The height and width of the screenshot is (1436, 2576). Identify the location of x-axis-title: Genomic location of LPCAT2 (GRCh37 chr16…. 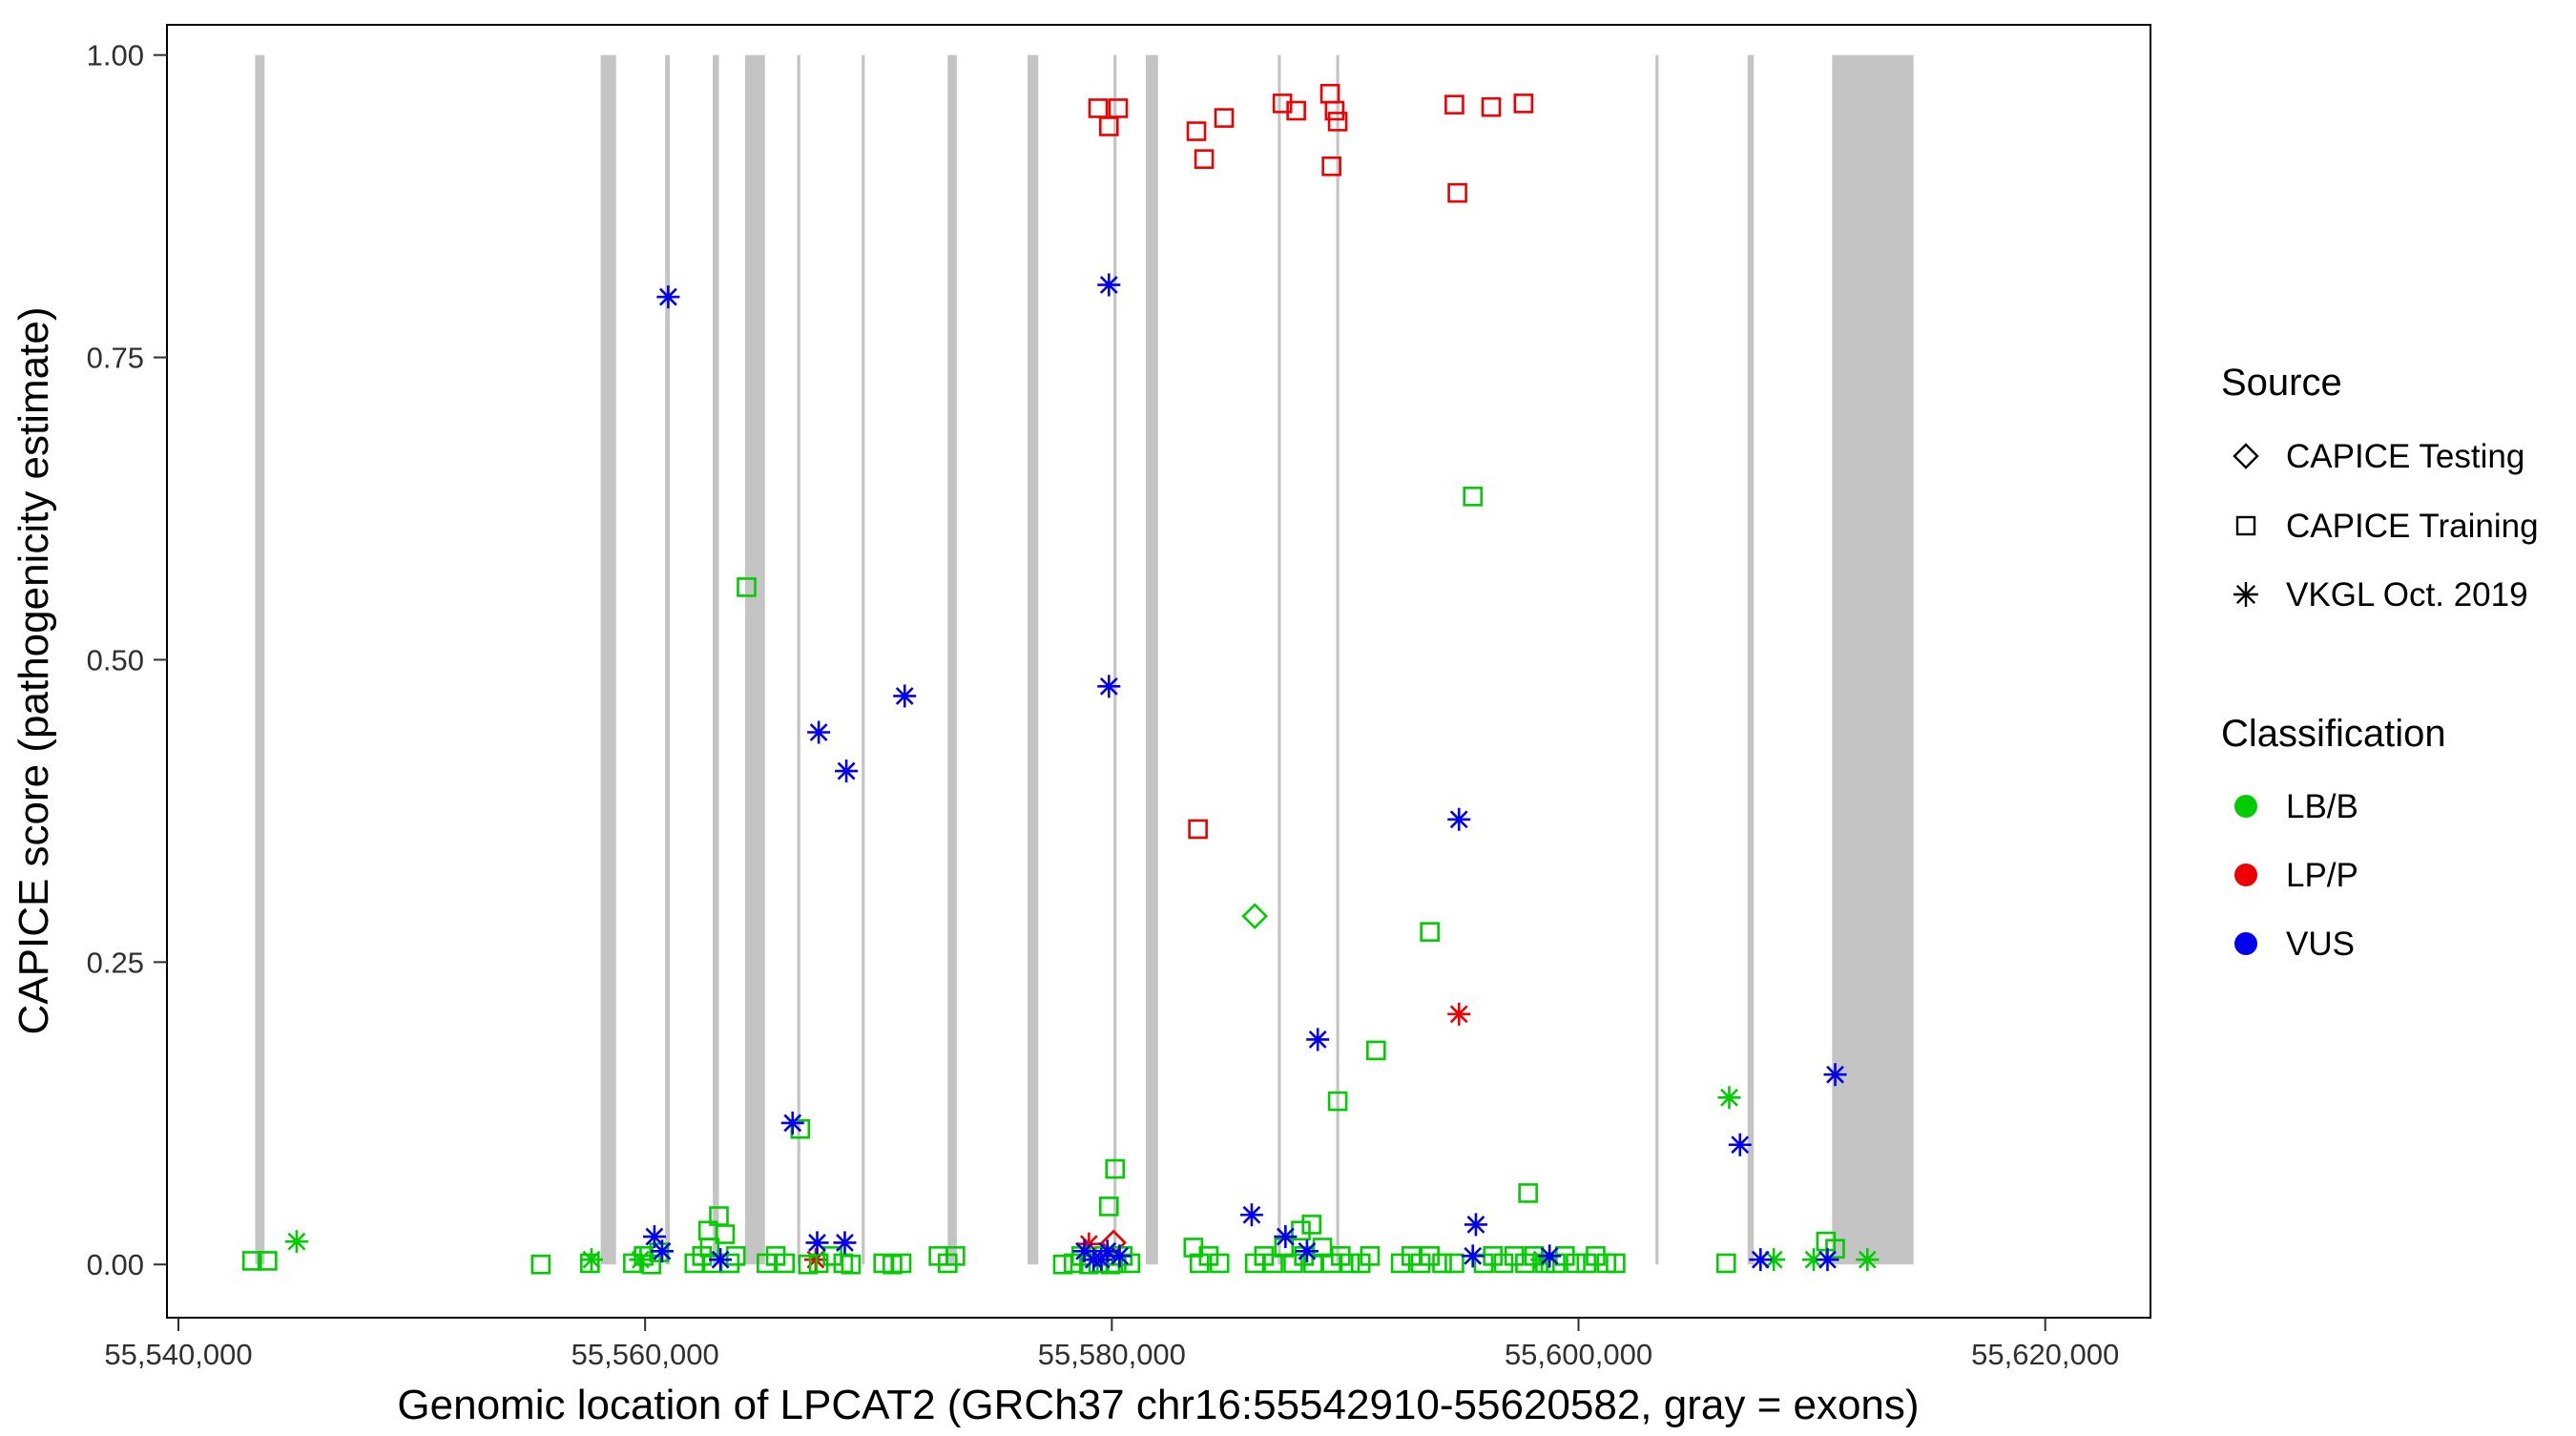
(1158, 1405).